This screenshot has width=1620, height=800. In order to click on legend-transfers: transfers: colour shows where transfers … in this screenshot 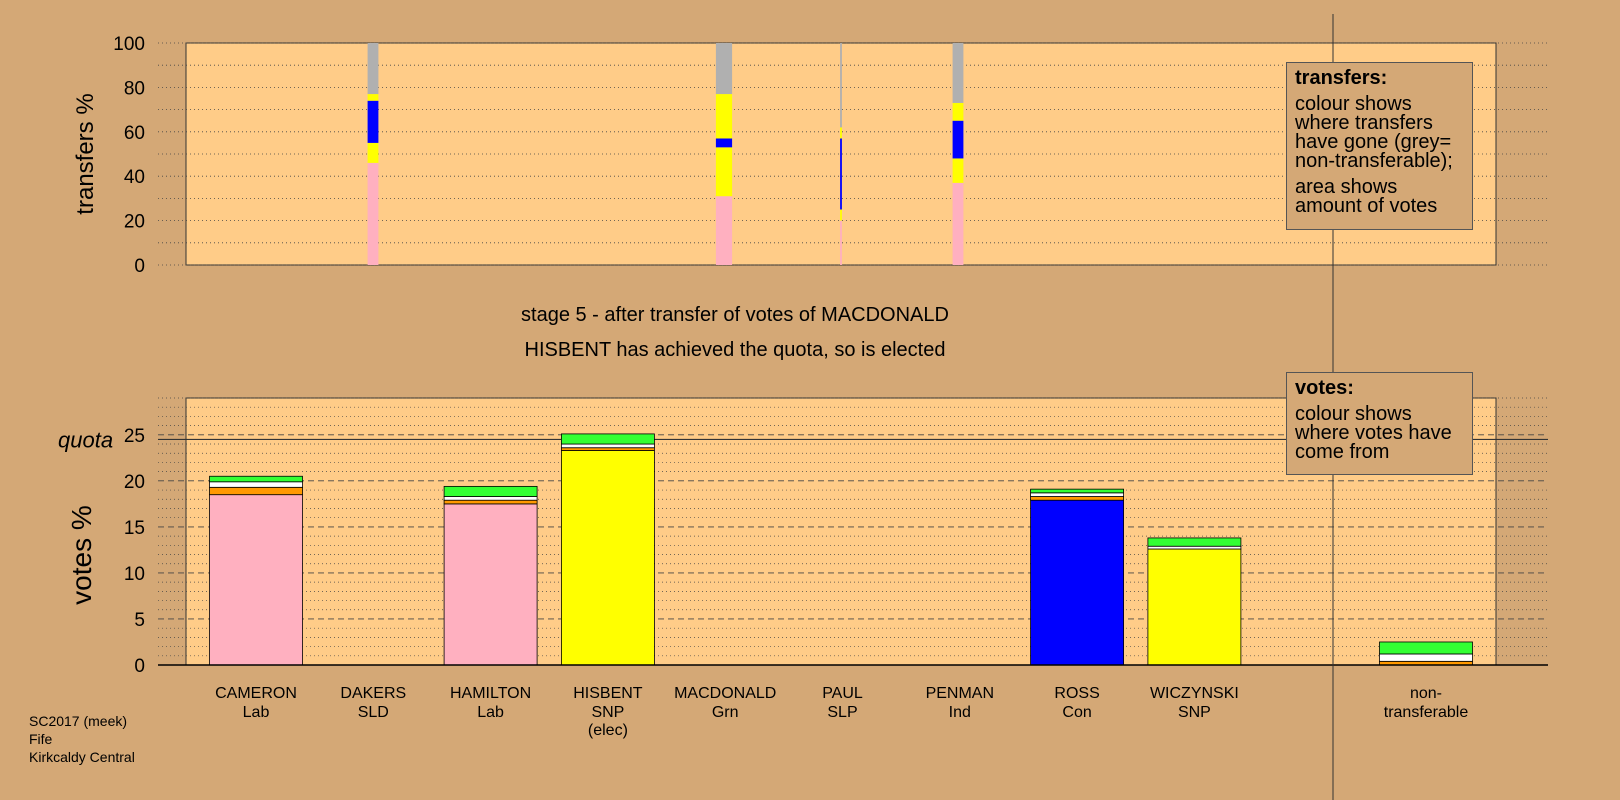, I will do `click(1379, 146)`.